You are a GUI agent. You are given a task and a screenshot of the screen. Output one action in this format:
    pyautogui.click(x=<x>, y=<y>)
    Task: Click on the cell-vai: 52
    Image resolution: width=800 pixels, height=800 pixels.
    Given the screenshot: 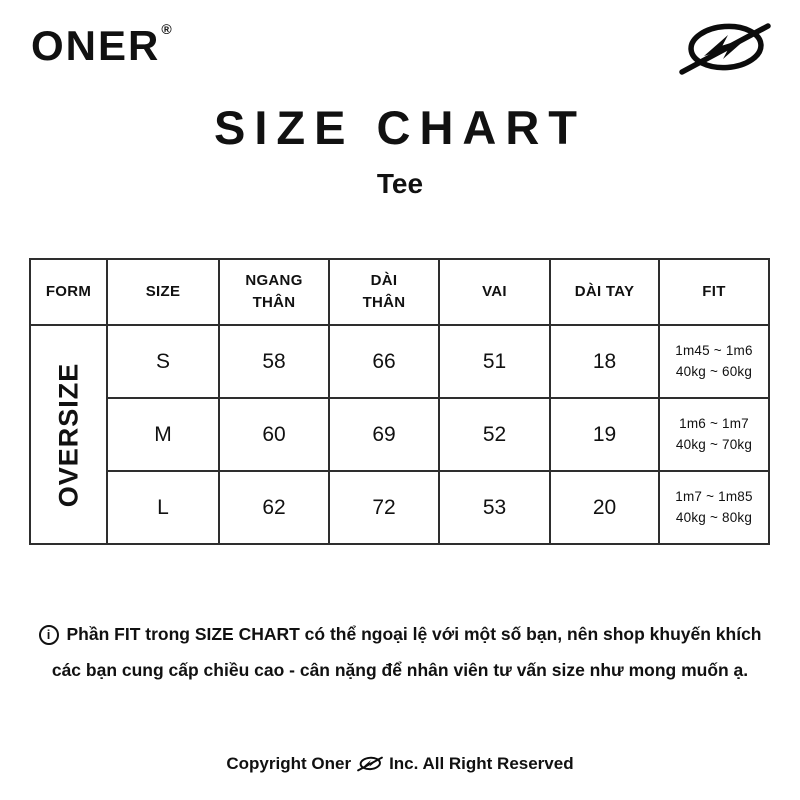 What is the action you would take?
    pyautogui.click(x=494, y=434)
    